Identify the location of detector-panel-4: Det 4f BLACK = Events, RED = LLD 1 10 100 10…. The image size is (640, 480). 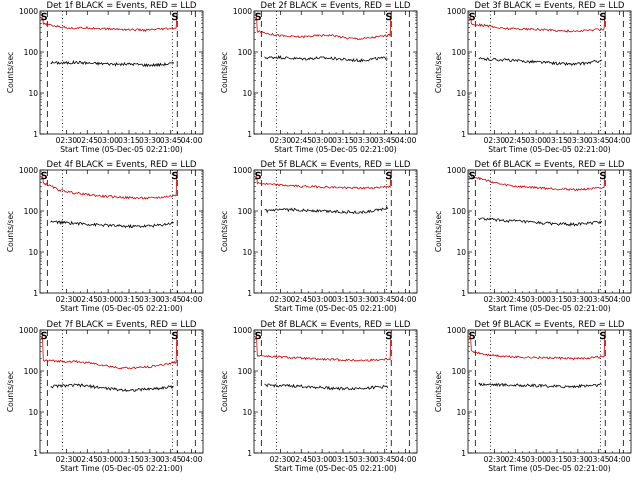
(105, 236).